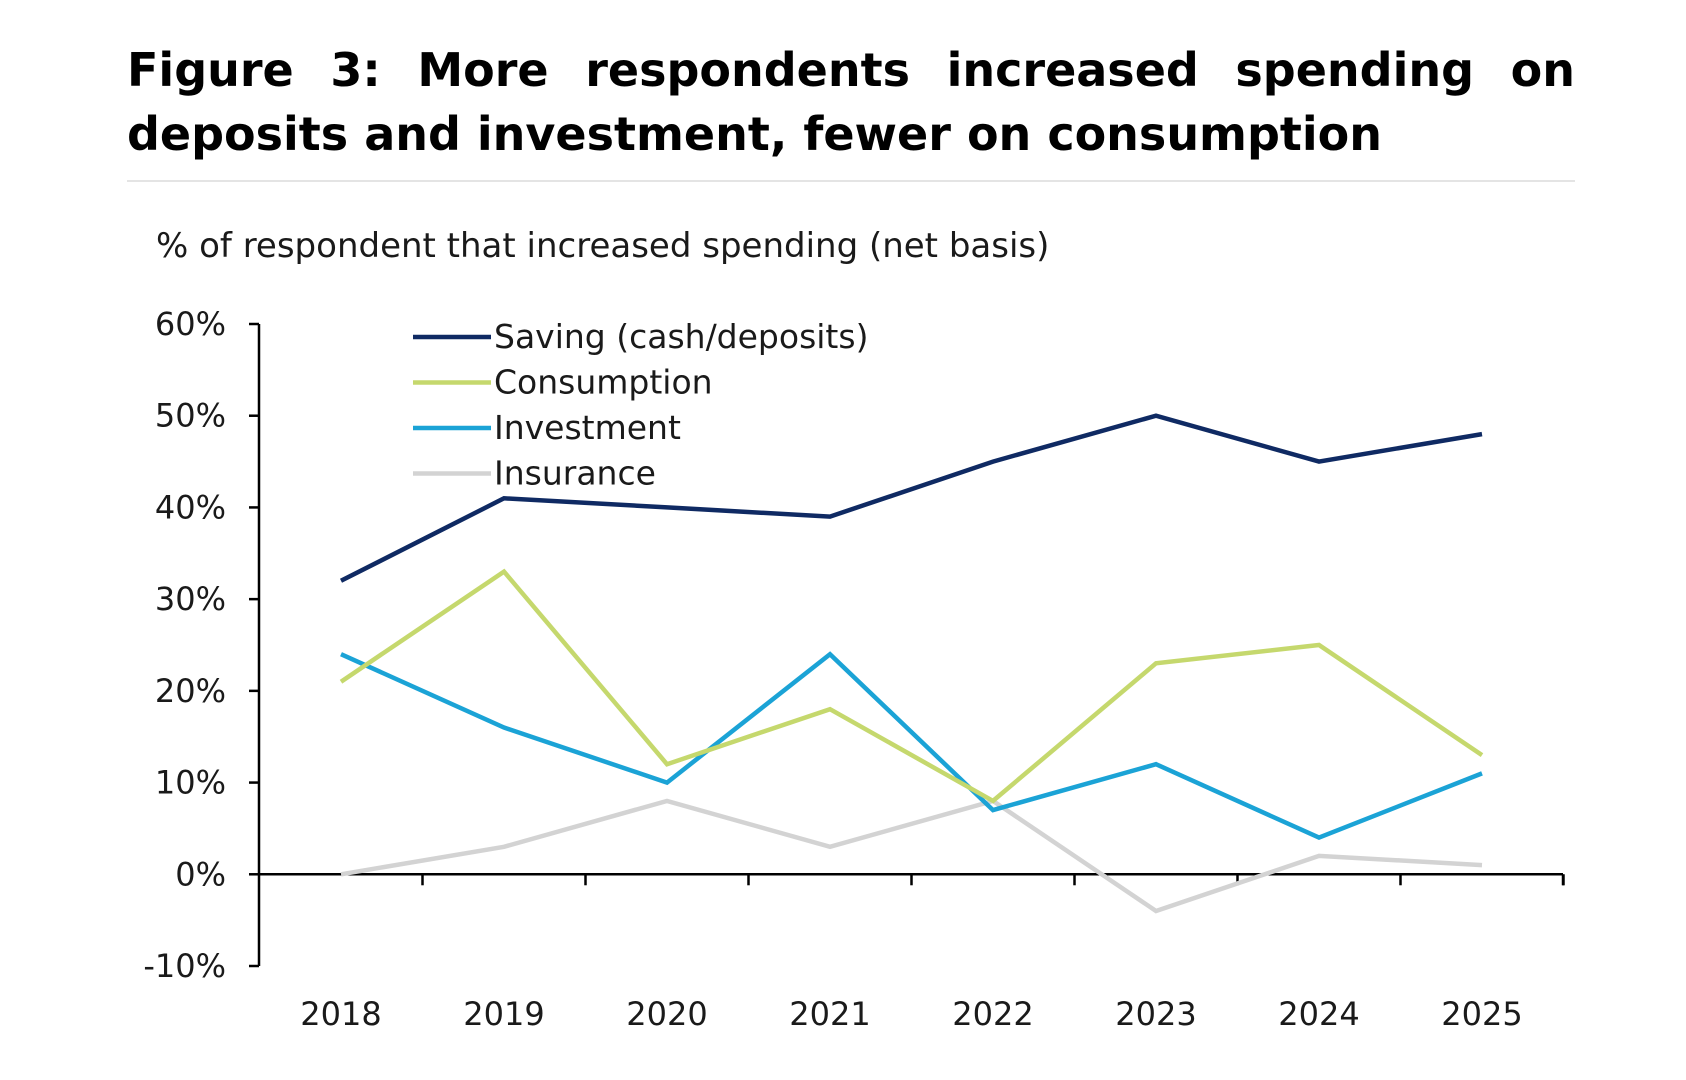  What do you see at coordinates (587, 427) in the screenshot?
I see `legend-label: Investment` at bounding box center [587, 427].